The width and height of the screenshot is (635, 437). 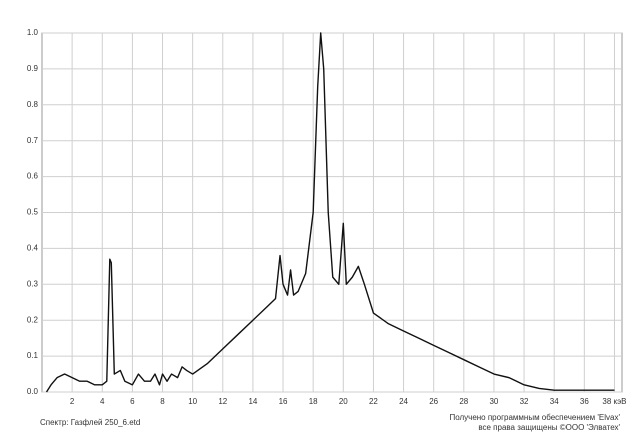 What do you see at coordinates (132, 401) in the screenshot?
I see `x-tick-label: 6` at bounding box center [132, 401].